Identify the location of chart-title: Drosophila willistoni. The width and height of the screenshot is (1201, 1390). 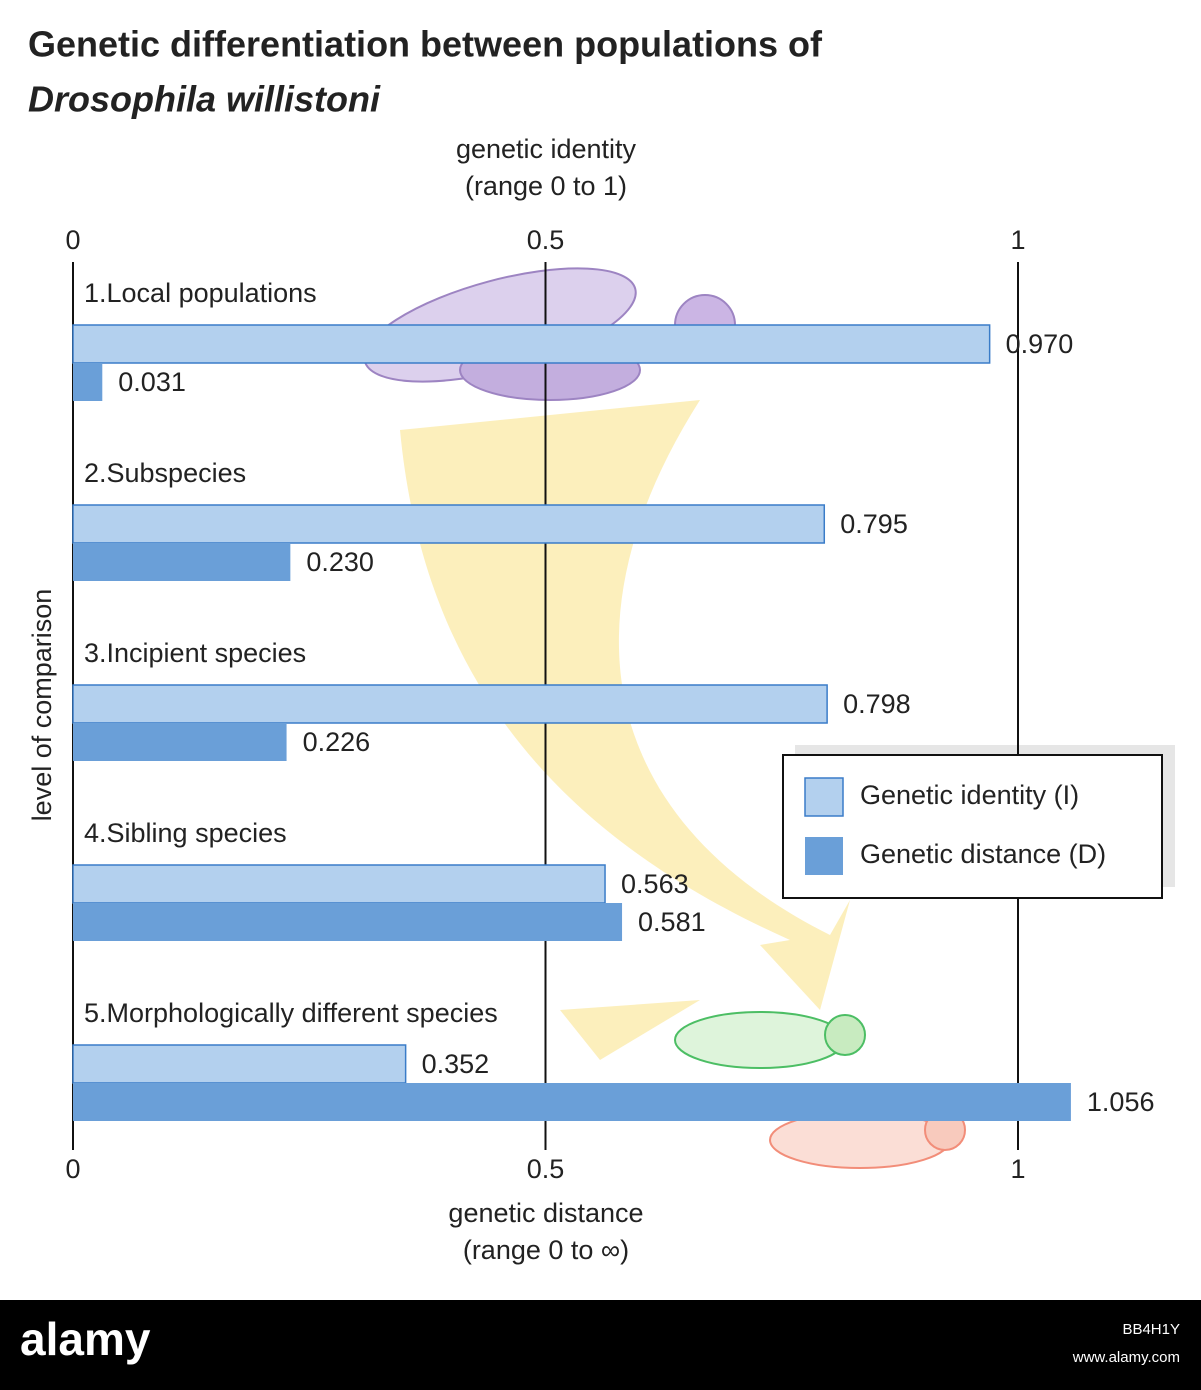
(204, 99).